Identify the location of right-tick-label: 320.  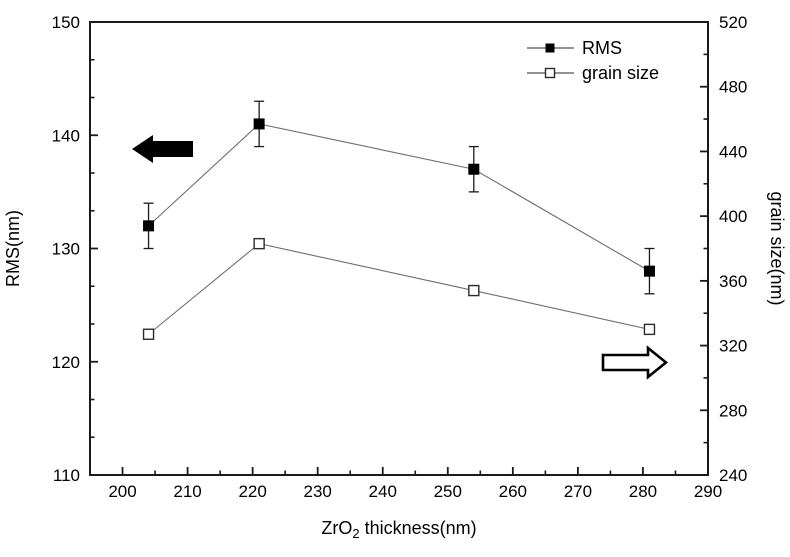
(733, 346).